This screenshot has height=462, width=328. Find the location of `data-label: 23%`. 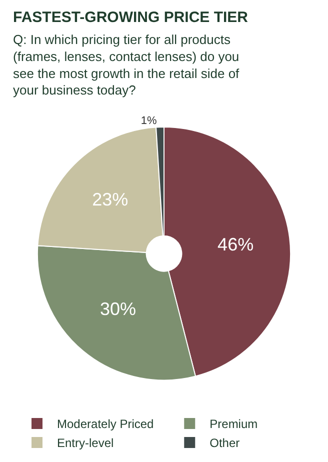

data-label: 23% is located at coordinates (110, 200).